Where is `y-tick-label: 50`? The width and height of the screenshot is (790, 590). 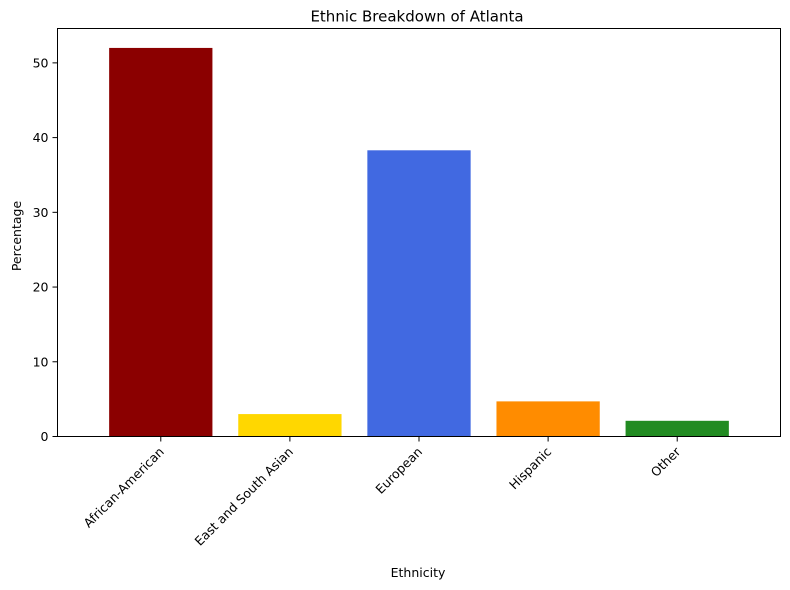 y-tick-label: 50 is located at coordinates (41, 62).